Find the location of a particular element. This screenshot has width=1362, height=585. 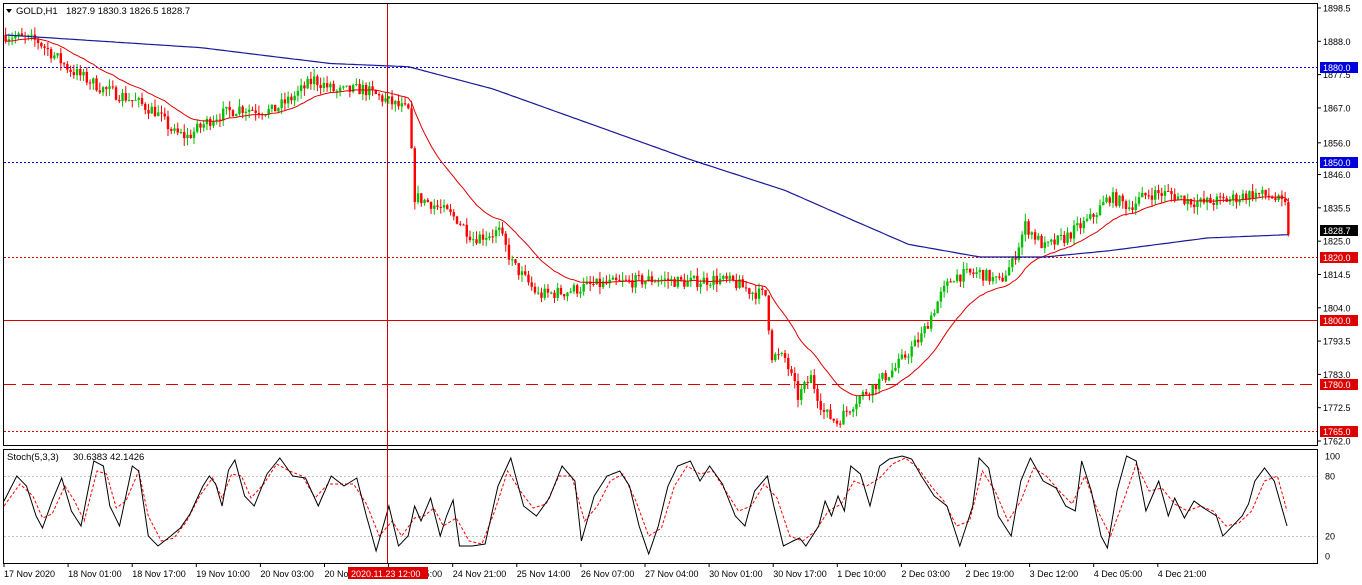

stoch-values: 30.6383 42.1426 is located at coordinates (108, 457).